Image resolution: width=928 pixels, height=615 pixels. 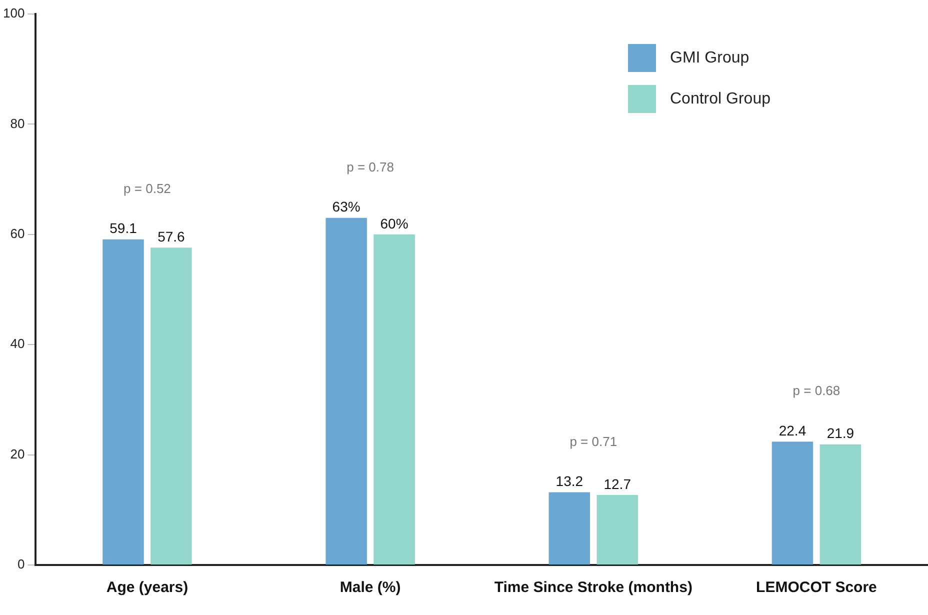 I want to click on x-tick-label: Time Since Stroke (months), so click(x=593, y=587).